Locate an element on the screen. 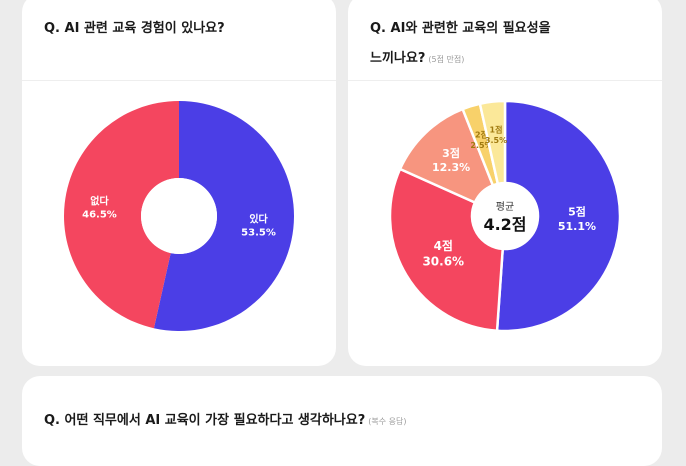 This screenshot has width=686, height=466. necessity-question: Q. AI와 관련한 교육의 필요성을 느끼나요? (5점 만점) is located at coordinates (507, 44).